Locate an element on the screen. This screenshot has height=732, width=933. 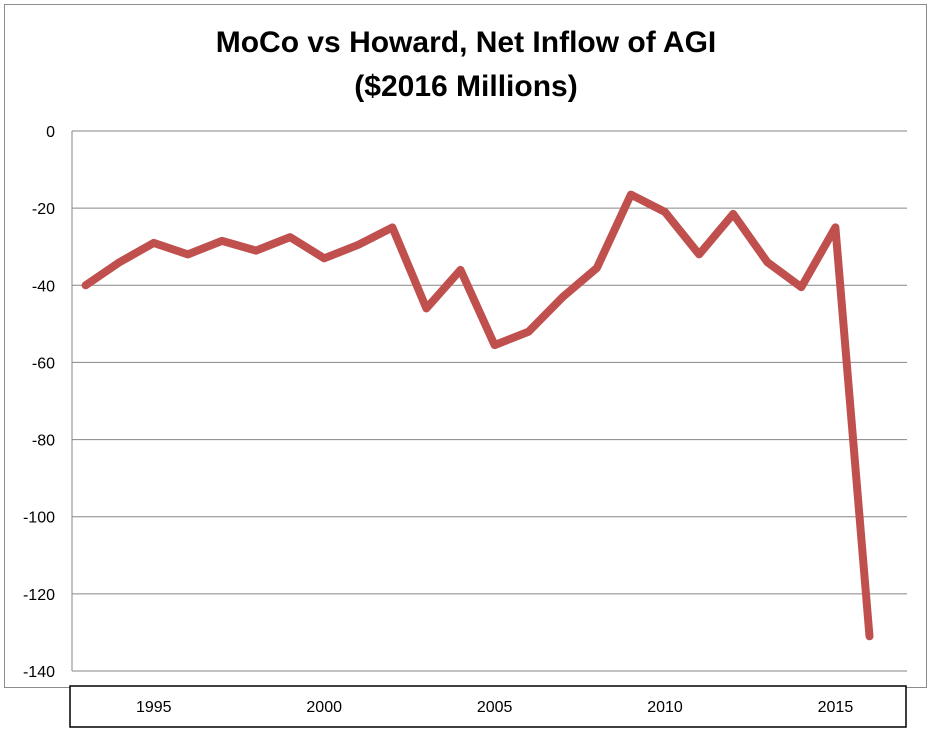
x-axis-ticks: 1995 2000 2005 2010 2015 is located at coordinates (494, 707).